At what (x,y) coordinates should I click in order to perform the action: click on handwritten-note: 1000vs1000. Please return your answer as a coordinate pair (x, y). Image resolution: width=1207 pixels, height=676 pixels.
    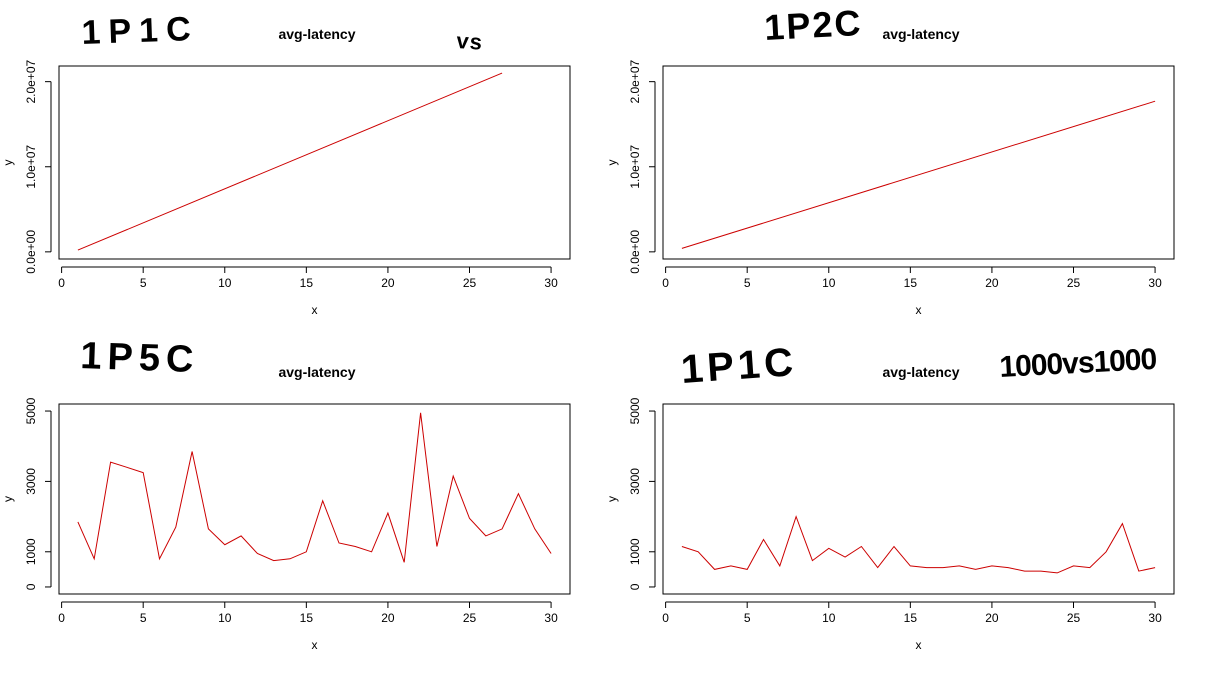
    Looking at the image, I should click on (1078, 363).